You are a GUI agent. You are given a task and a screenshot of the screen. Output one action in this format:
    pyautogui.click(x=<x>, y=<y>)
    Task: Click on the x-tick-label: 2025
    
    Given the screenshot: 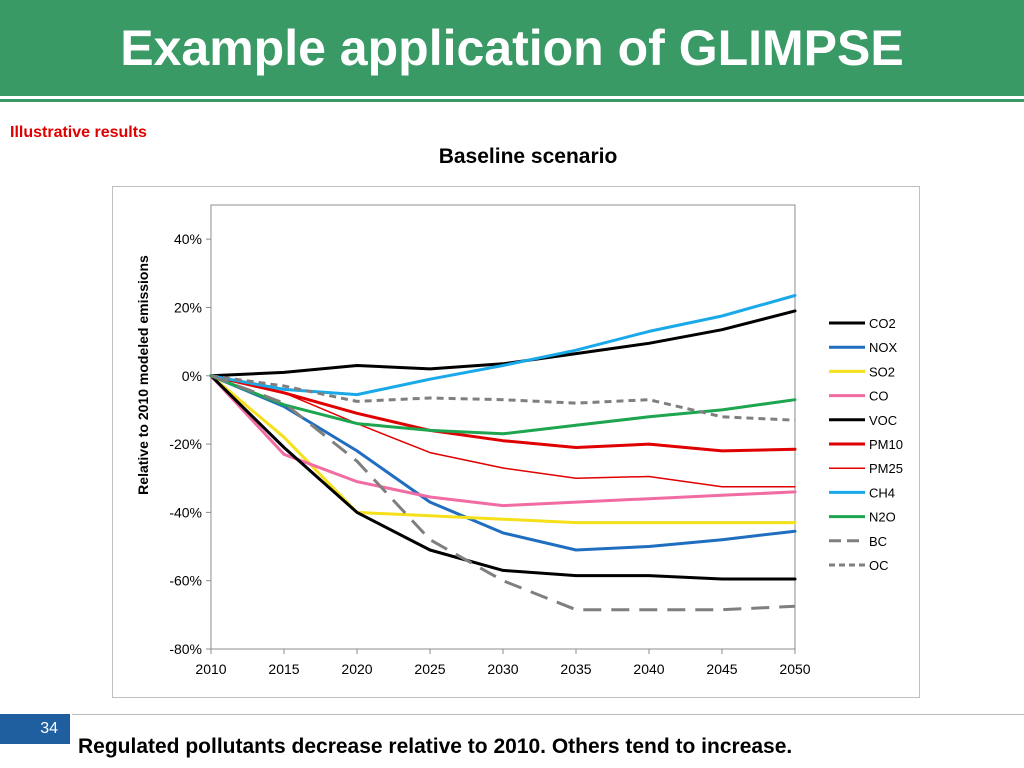 What is the action you would take?
    pyautogui.click(x=429, y=669)
    